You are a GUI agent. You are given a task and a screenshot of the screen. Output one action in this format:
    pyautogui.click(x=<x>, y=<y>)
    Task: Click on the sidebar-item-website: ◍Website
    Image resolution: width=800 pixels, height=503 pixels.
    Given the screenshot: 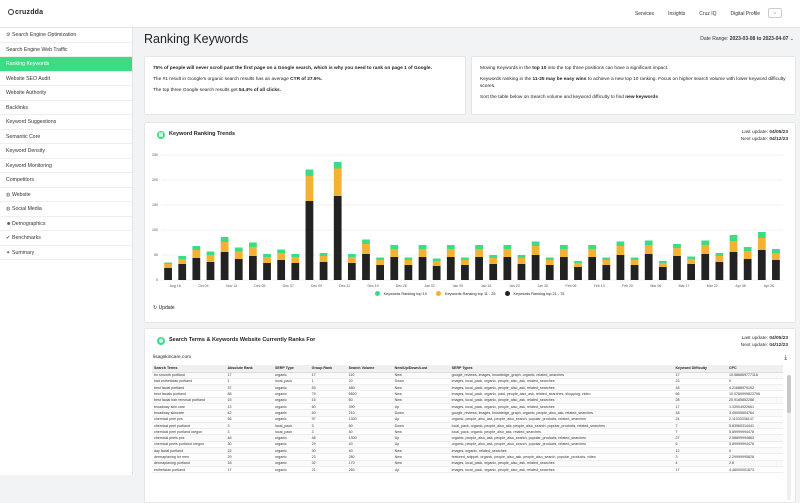 What is the action you would take?
    pyautogui.click(x=66, y=195)
    